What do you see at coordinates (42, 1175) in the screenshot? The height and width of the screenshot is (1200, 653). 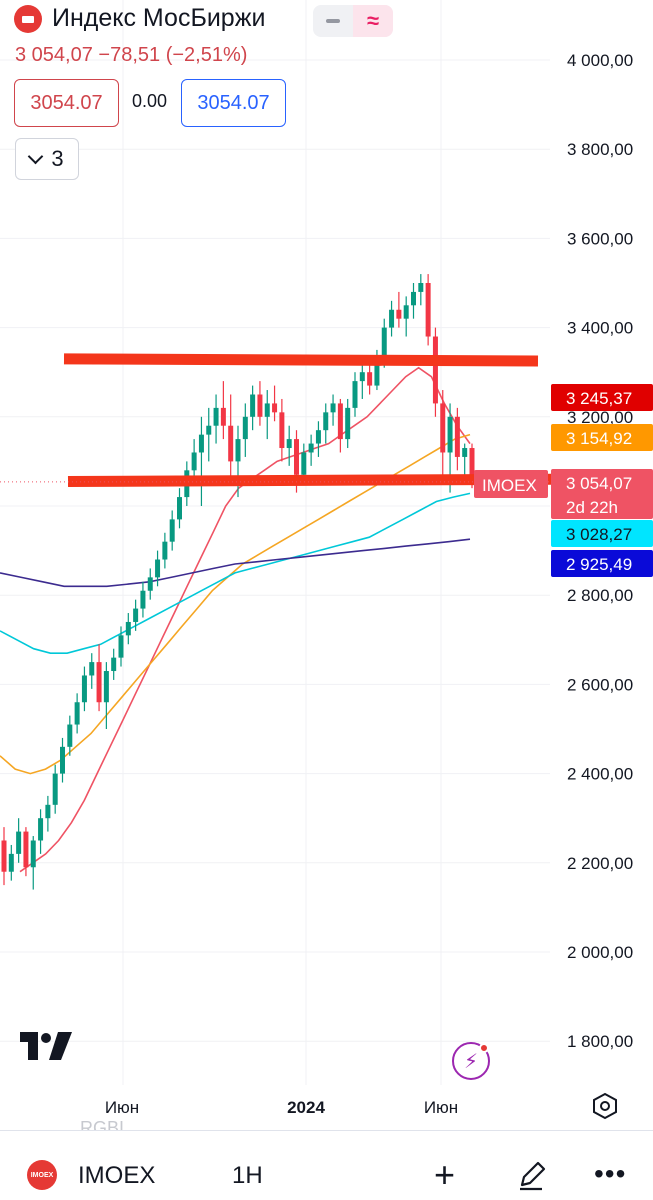 I see `symbol-flag-icon: IMOEX` at bounding box center [42, 1175].